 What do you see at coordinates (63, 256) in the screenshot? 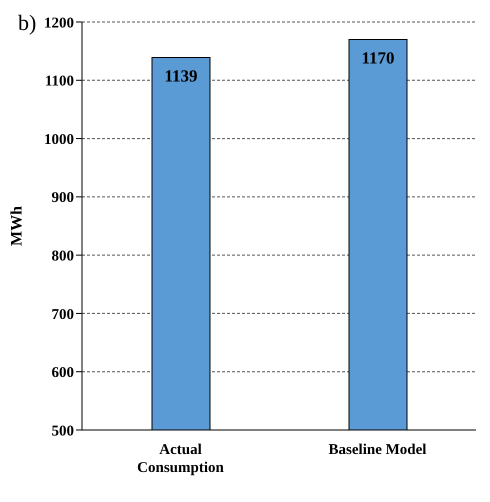
I see `y-tick-label: 800` at bounding box center [63, 256].